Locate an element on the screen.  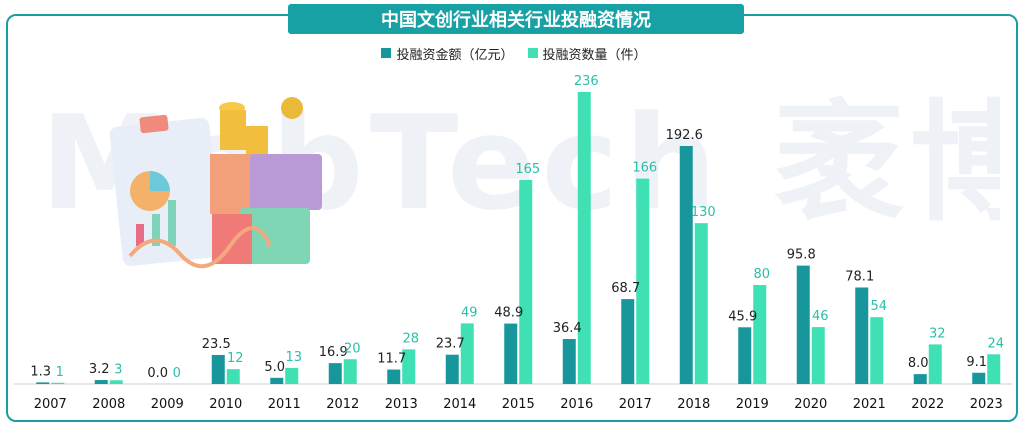
legend: 投融资金额（亿元） 投融资数量（件） is located at coordinates (514, 53).